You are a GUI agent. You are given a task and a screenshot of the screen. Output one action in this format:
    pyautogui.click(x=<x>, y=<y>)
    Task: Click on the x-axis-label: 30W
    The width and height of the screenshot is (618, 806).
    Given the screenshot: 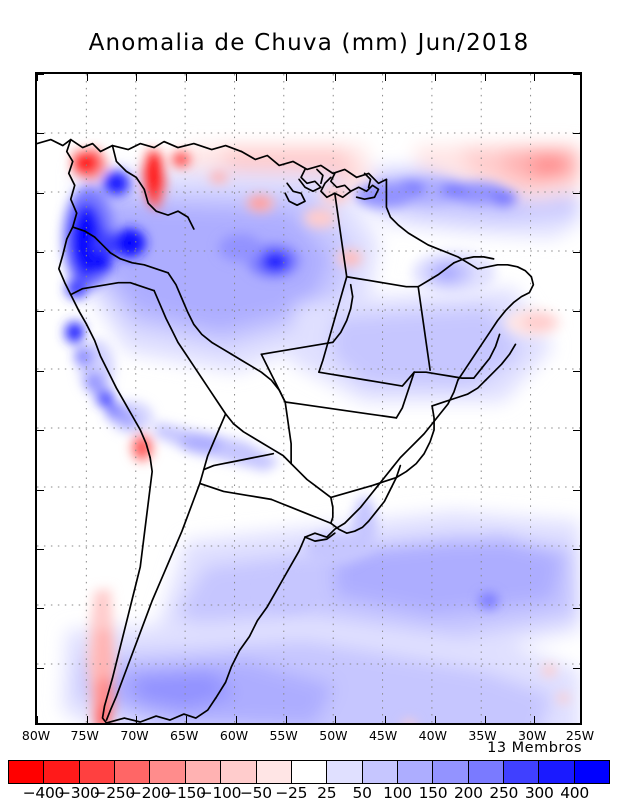 What is the action you would take?
    pyautogui.click(x=532, y=735)
    